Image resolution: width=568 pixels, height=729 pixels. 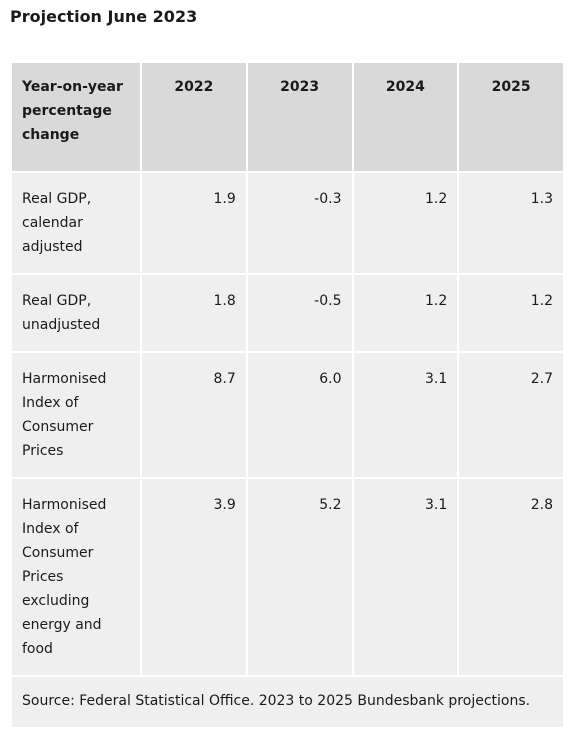 What do you see at coordinates (299, 313) in the screenshot?
I see `table-cell: -0.5` at bounding box center [299, 313].